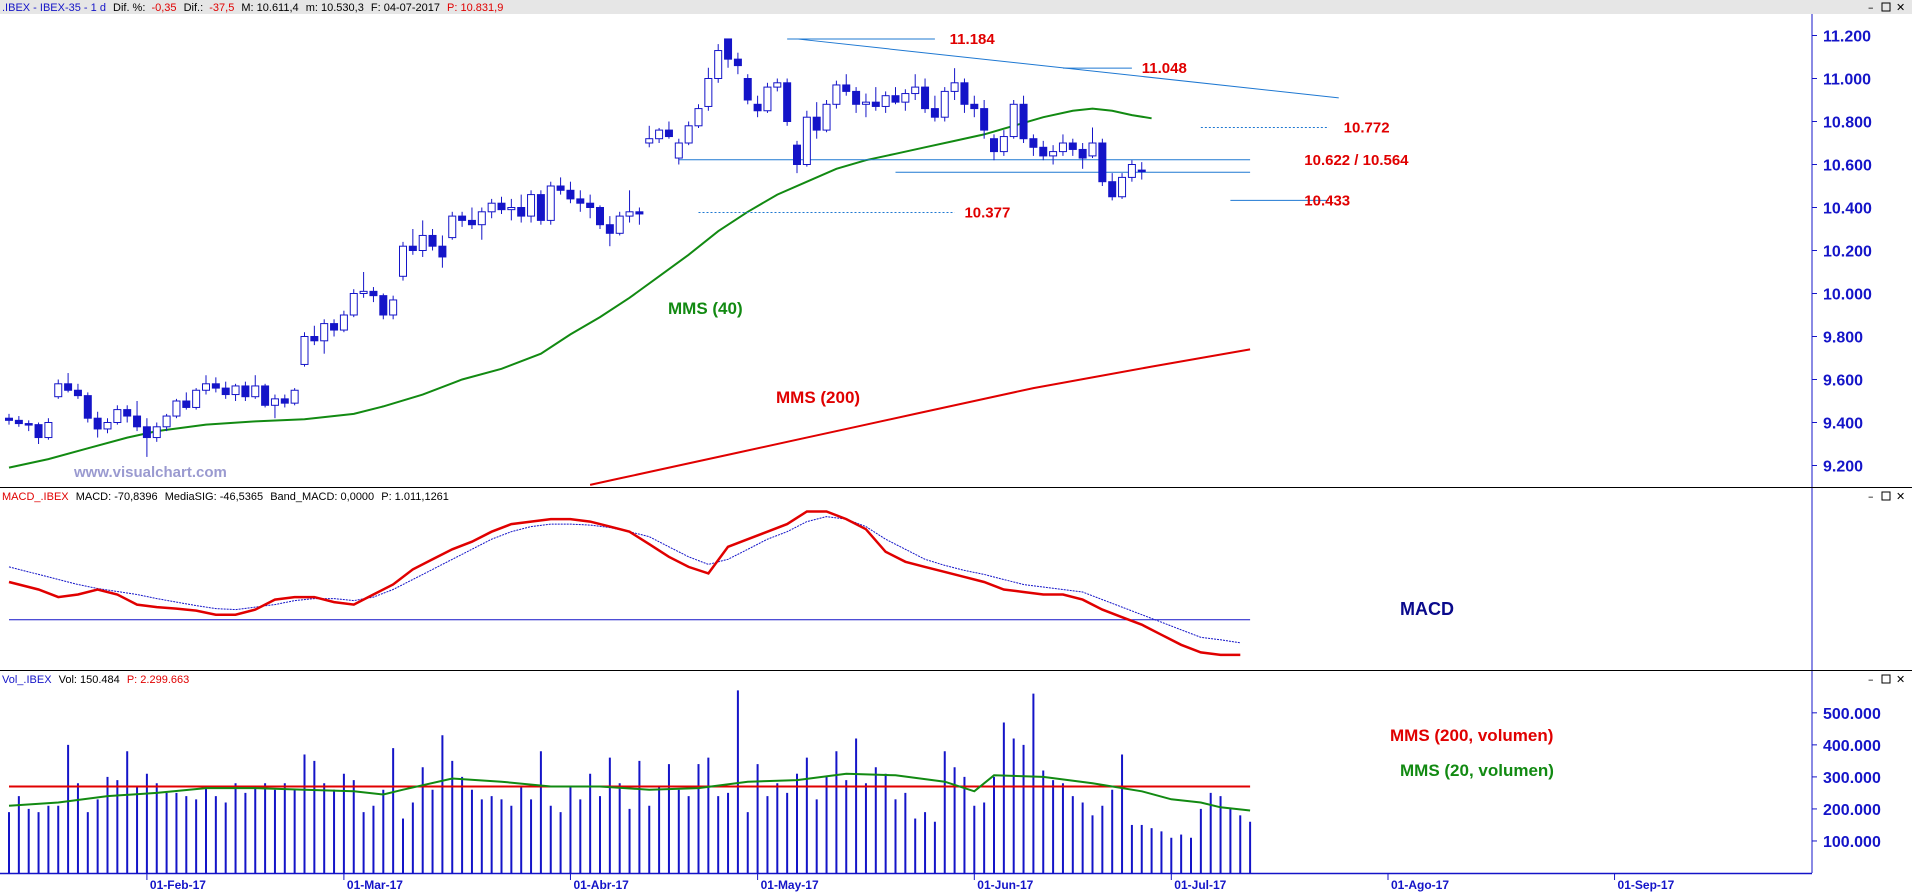  I want to click on macd-header-name: MACD_.IBEX, so click(35, 497).